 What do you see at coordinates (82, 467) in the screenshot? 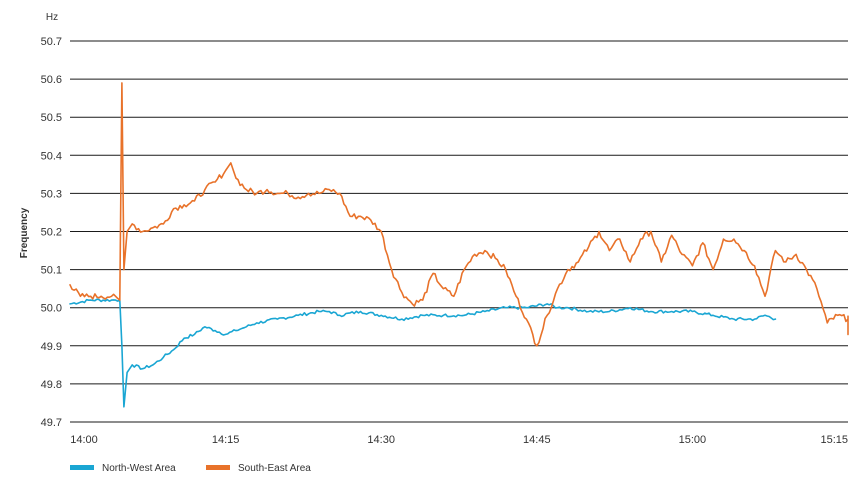
I see `legend-swatch-north-west` at bounding box center [82, 467].